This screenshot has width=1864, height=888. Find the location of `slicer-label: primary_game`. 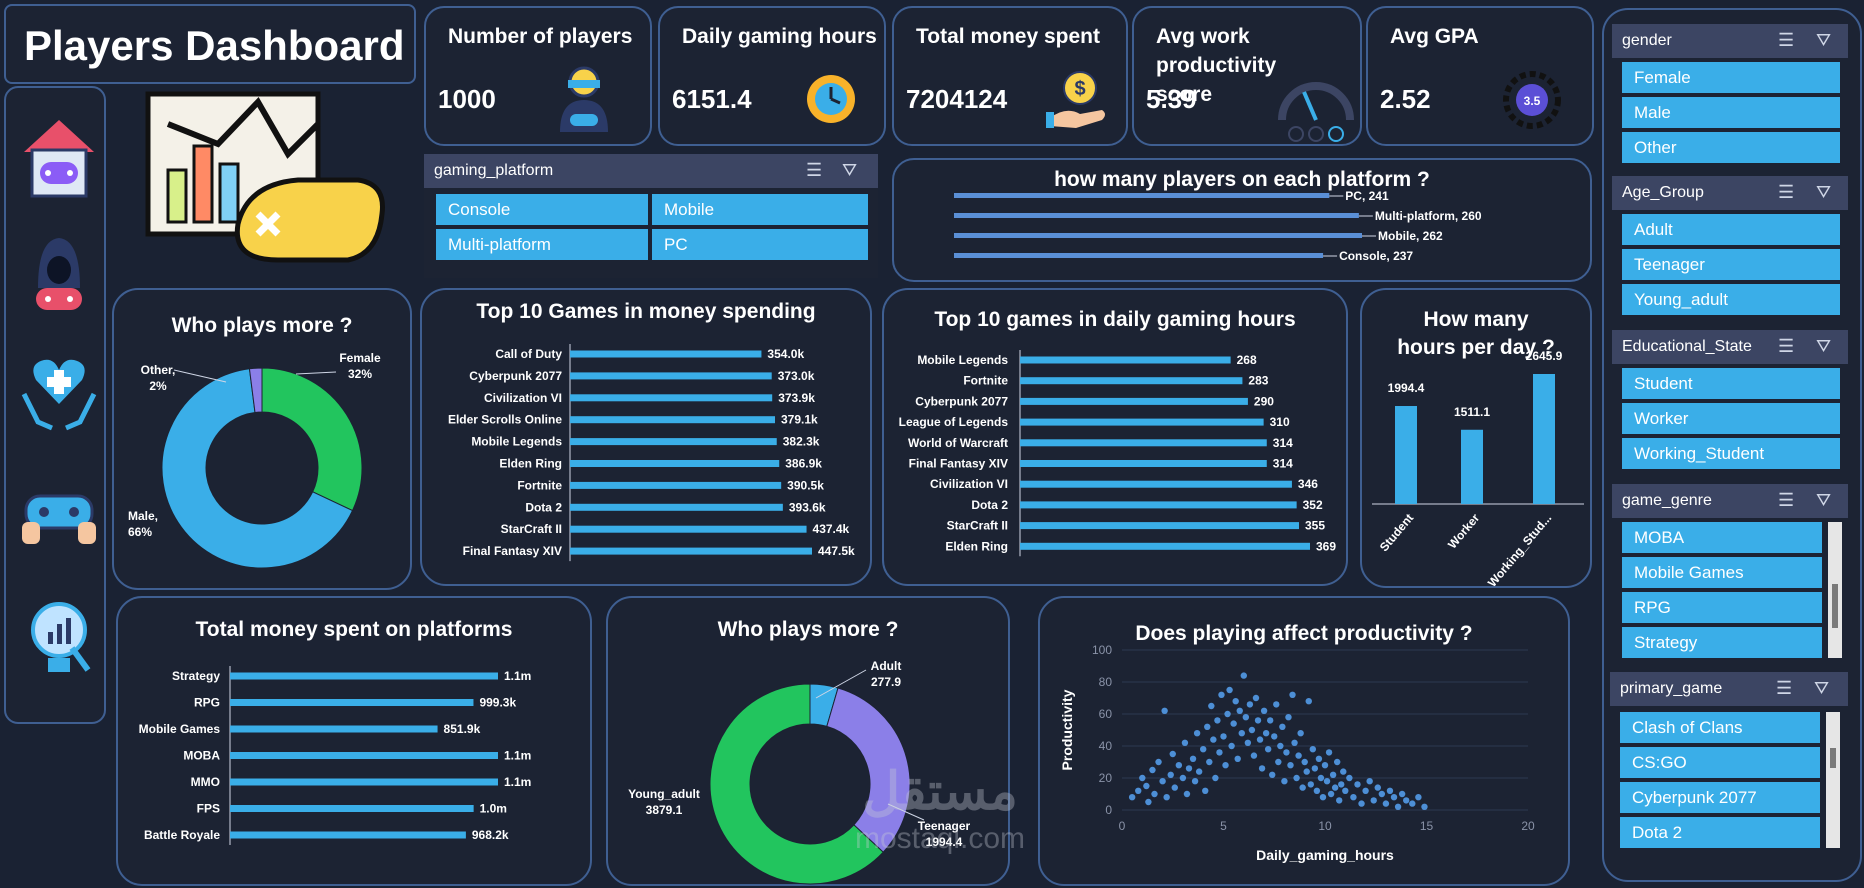

slicer-label: primary_game is located at coordinates (1671, 688).